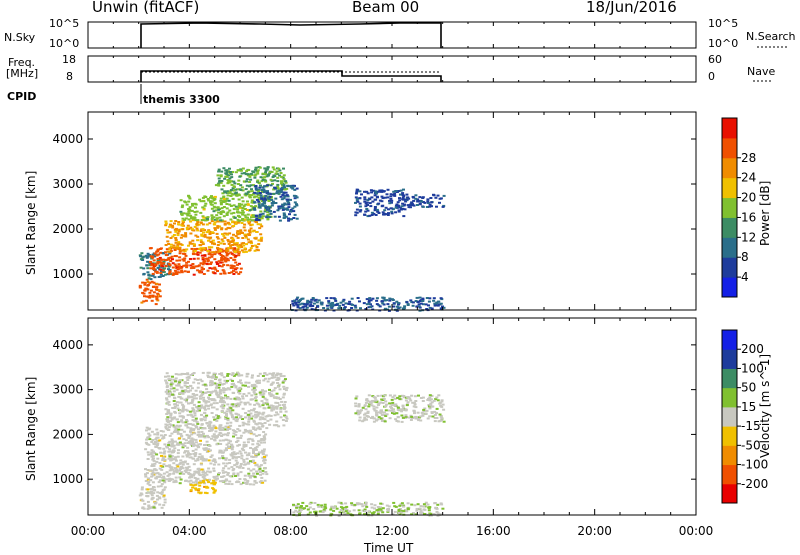 The image size is (800, 555). What do you see at coordinates (22, 62) in the screenshot?
I see `freq-label: Freq.` at bounding box center [22, 62].